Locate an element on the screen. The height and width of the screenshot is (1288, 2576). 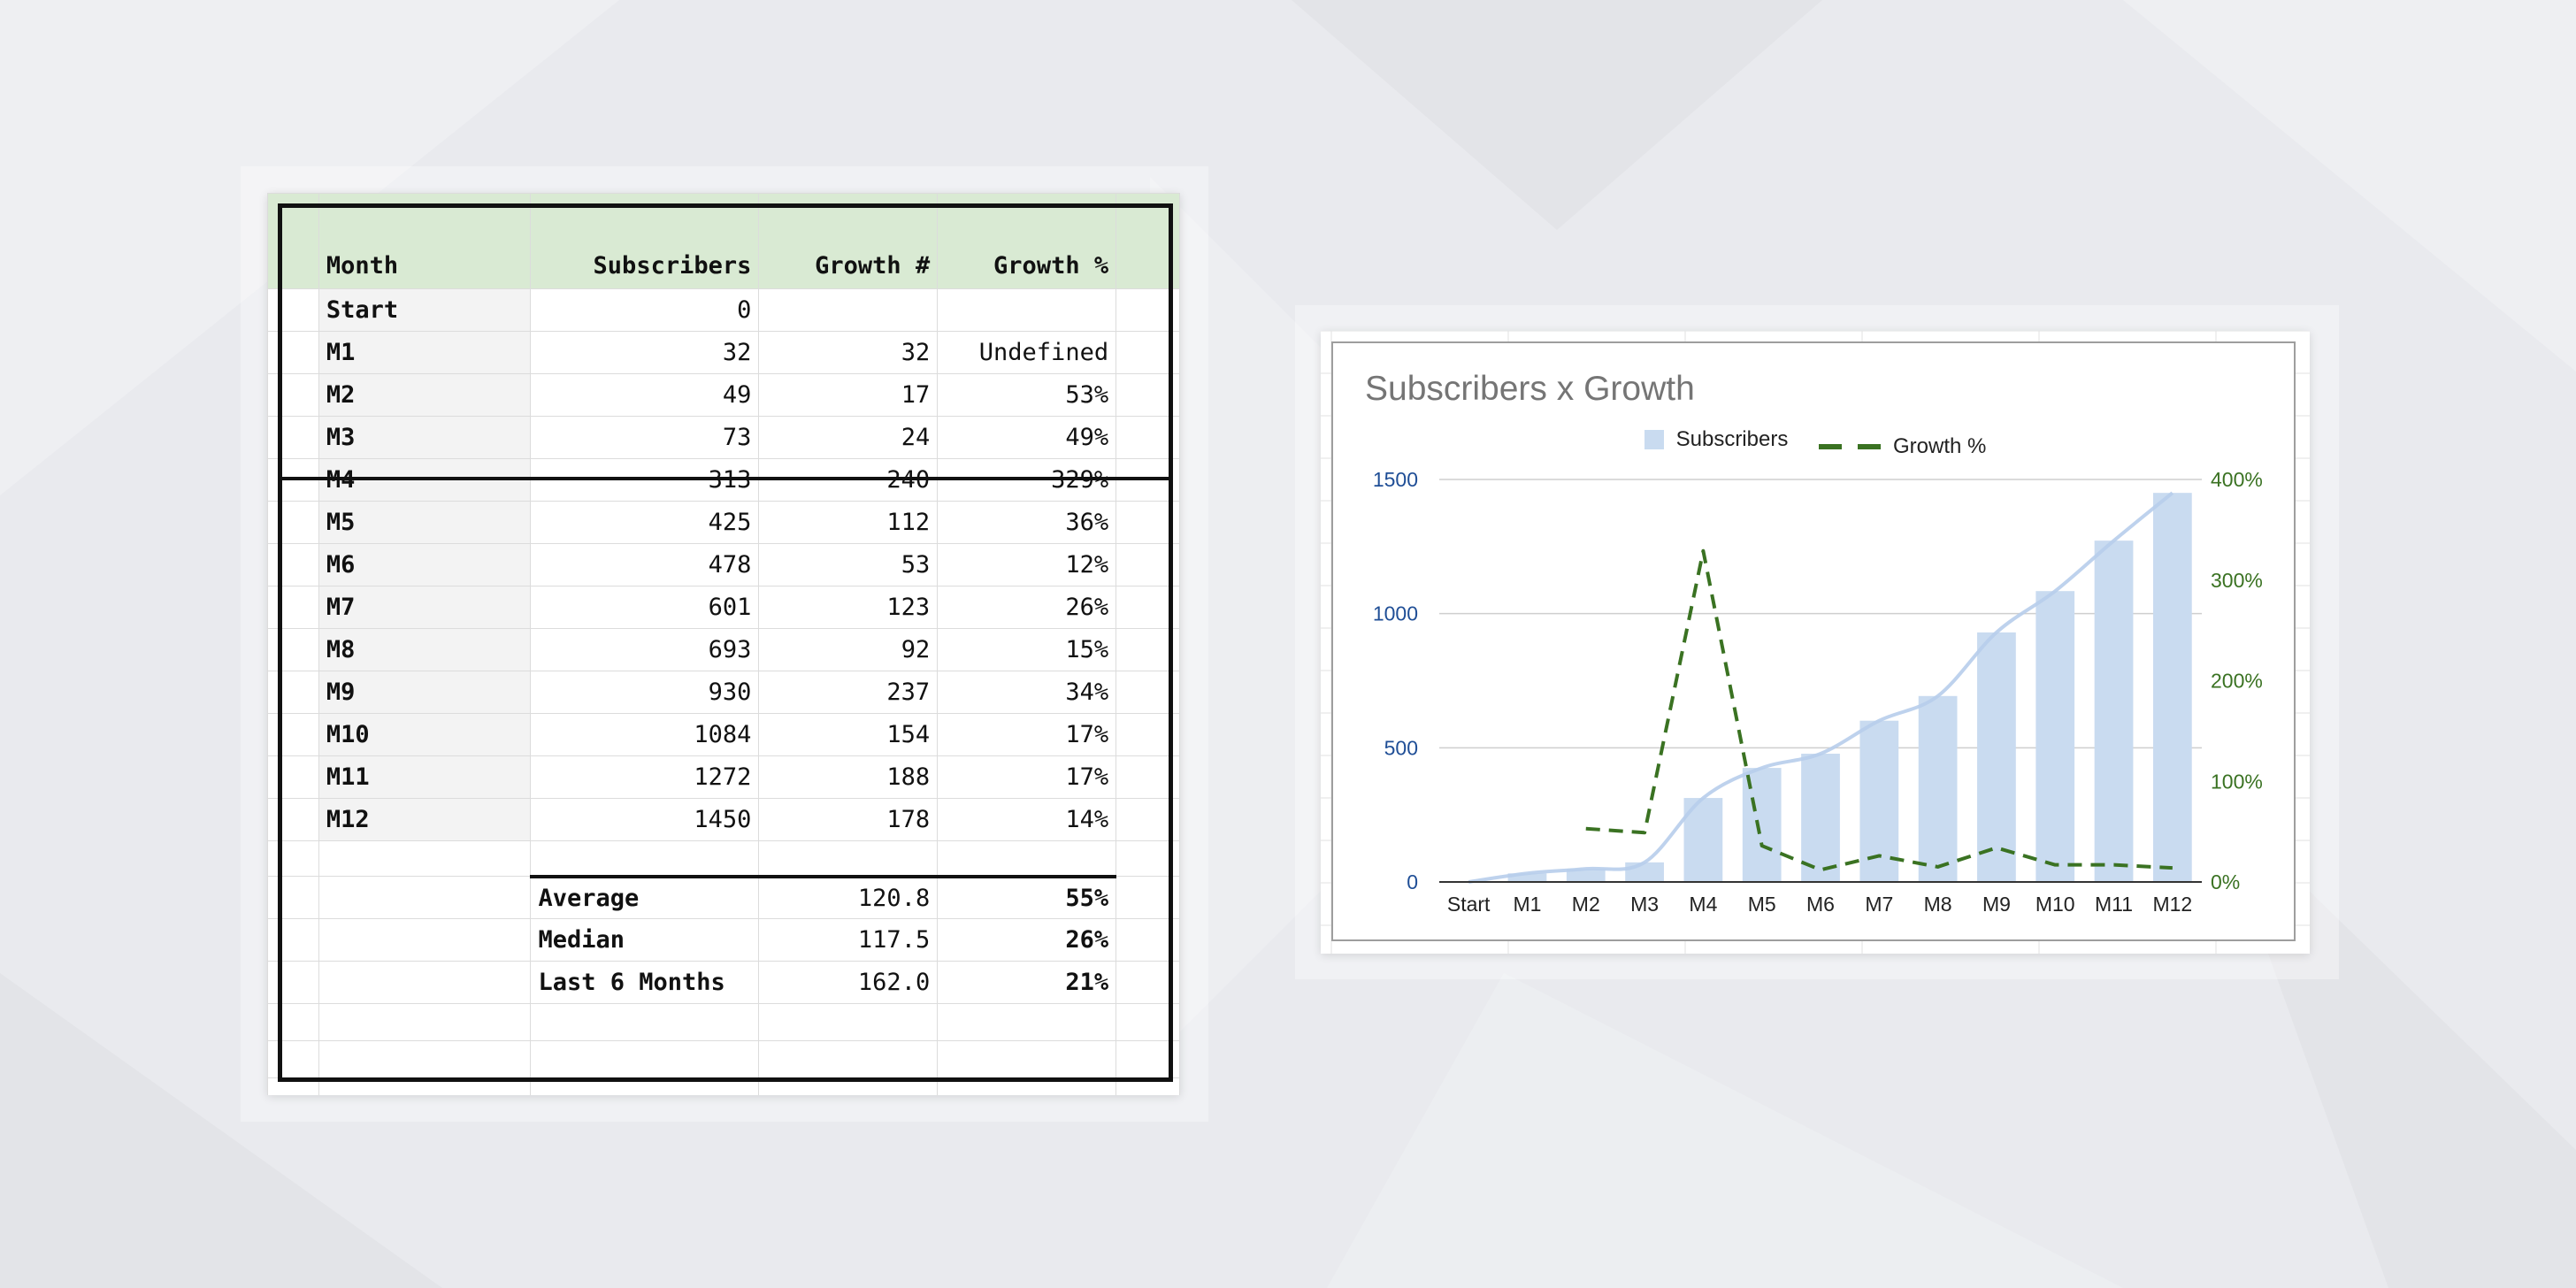
summary-label: Average is located at coordinates (645, 896).